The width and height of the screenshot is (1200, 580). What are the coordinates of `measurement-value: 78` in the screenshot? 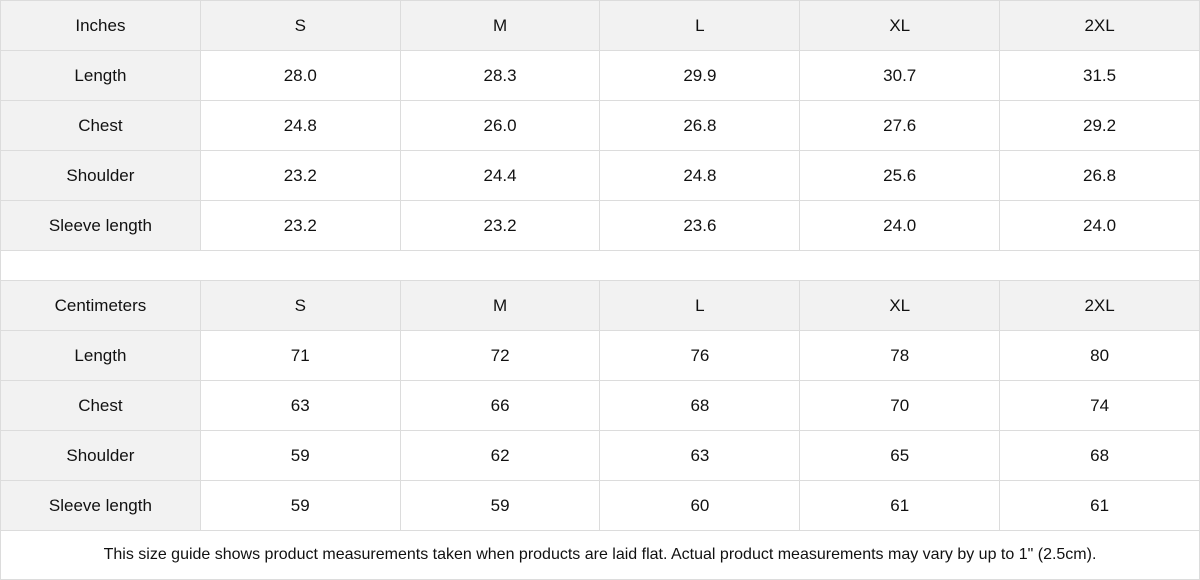 It's located at (900, 355).